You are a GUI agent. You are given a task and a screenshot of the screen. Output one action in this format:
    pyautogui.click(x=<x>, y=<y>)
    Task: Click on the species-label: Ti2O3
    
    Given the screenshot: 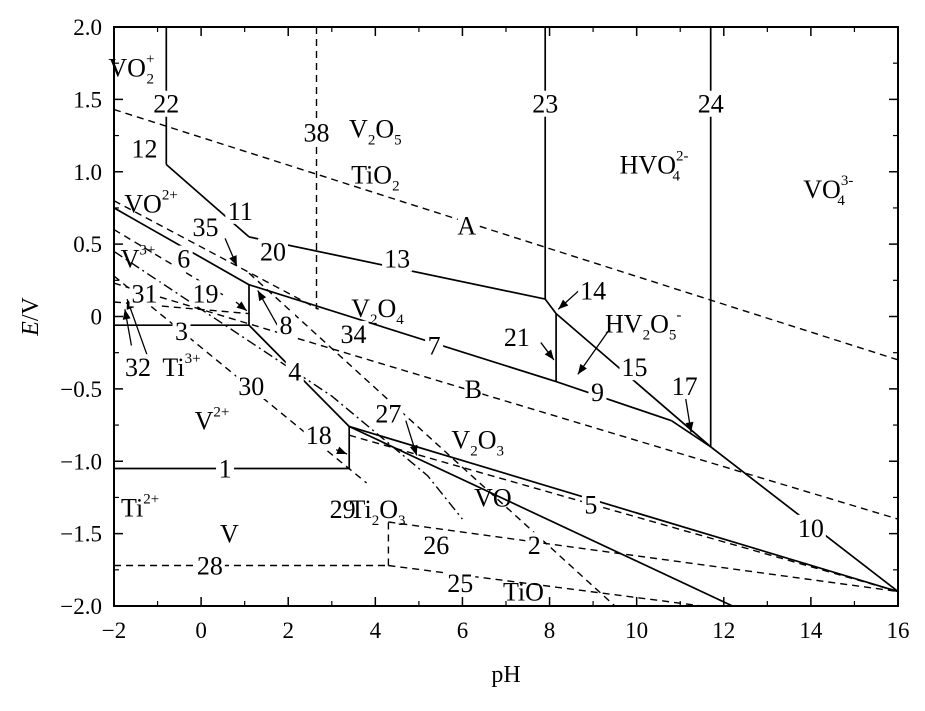 What is the action you would take?
    pyautogui.click(x=378, y=512)
    